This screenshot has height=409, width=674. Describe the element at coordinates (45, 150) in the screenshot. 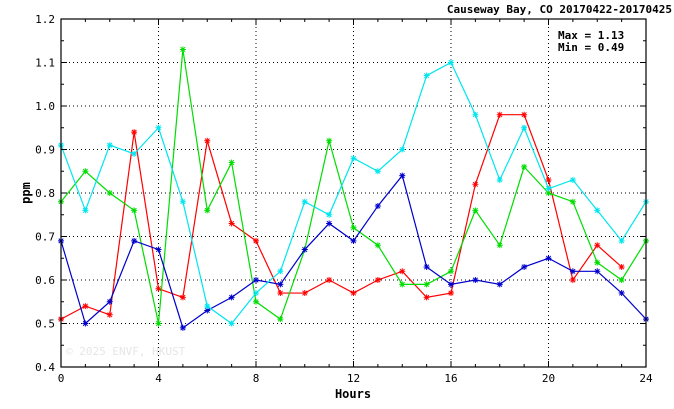

I see `y-tick-label: 0.9` at that location.